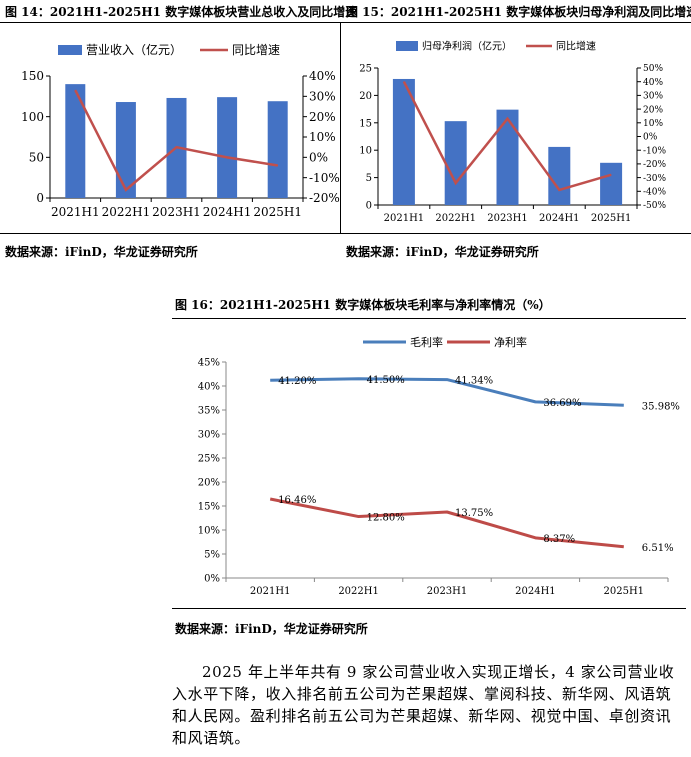 Image resolution: width=691 pixels, height=757 pixels. What do you see at coordinates (654, 179) in the screenshot?
I see `fig15-right-tick-label: -30%` at bounding box center [654, 179].